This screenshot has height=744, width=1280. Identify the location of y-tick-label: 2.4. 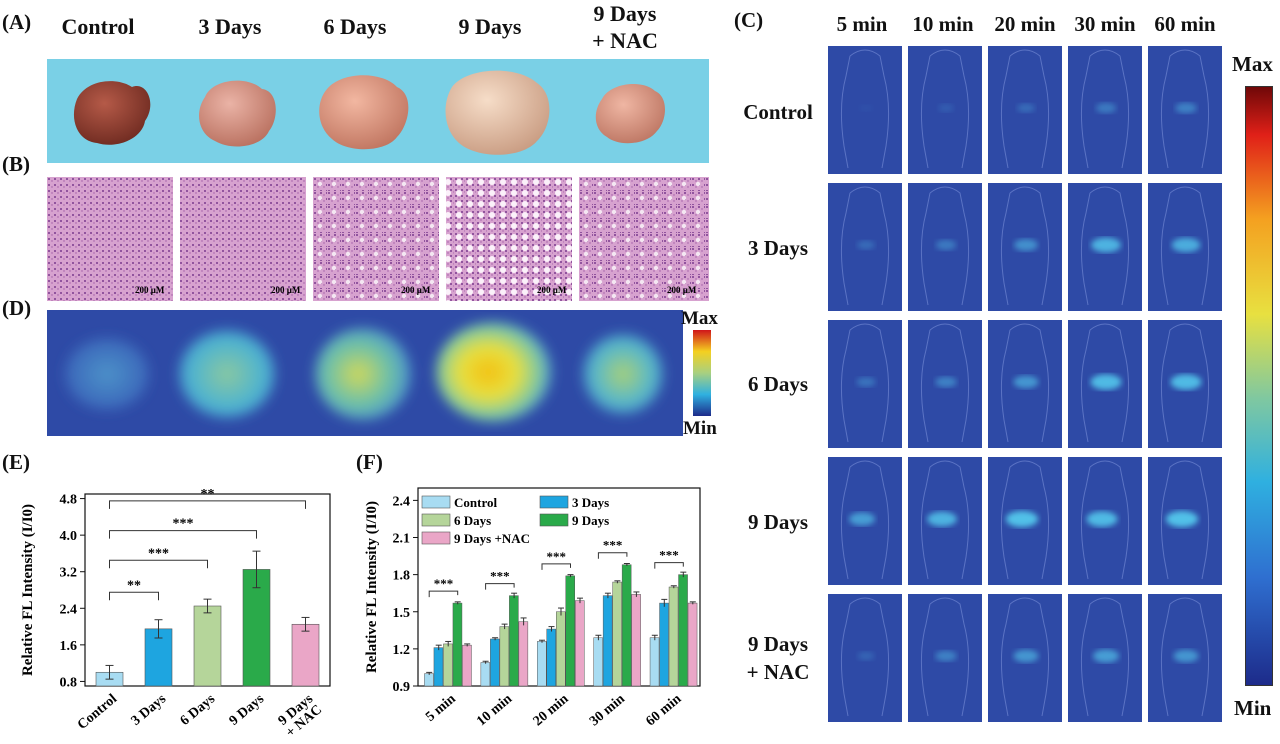
(69, 609).